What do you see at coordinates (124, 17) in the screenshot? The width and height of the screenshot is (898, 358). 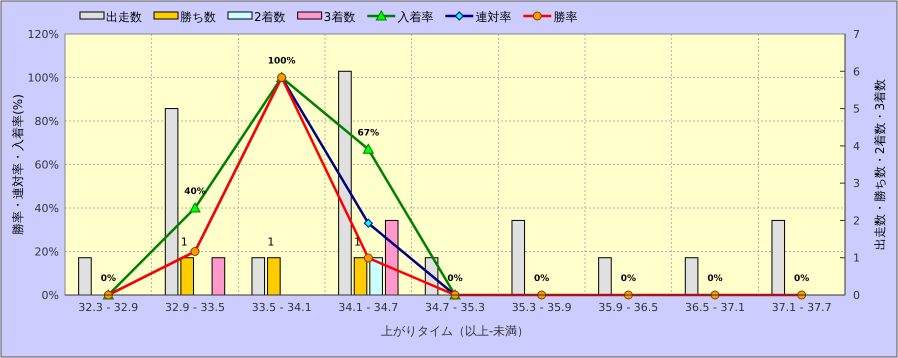 I see `legend-label: 出走数` at bounding box center [124, 17].